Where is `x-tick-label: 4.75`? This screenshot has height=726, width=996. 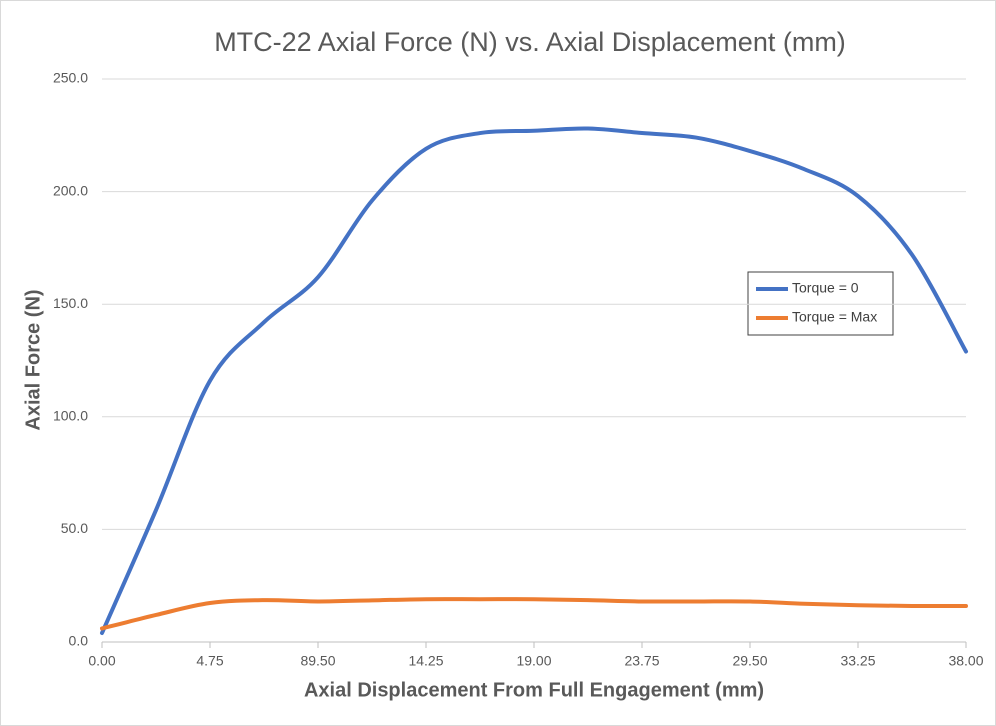 x-tick-label: 4.75 is located at coordinates (209, 661).